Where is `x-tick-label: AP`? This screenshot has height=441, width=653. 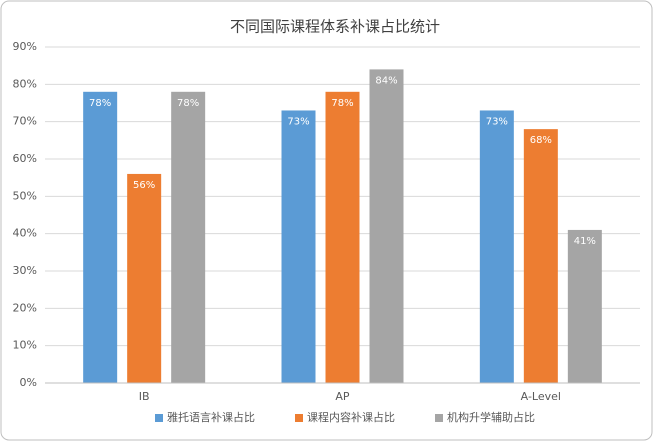
x-tick-label: AP is located at coordinates (342, 396).